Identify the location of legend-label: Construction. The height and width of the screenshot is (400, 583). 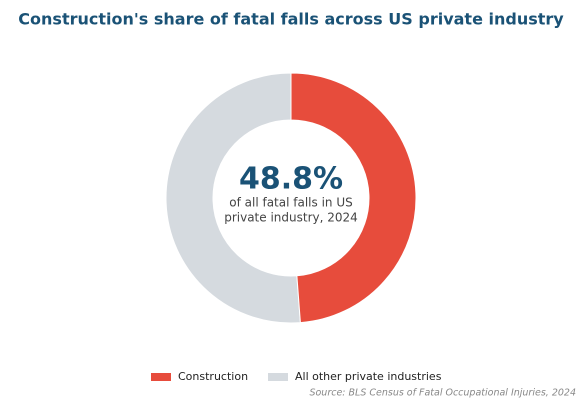
(213, 376).